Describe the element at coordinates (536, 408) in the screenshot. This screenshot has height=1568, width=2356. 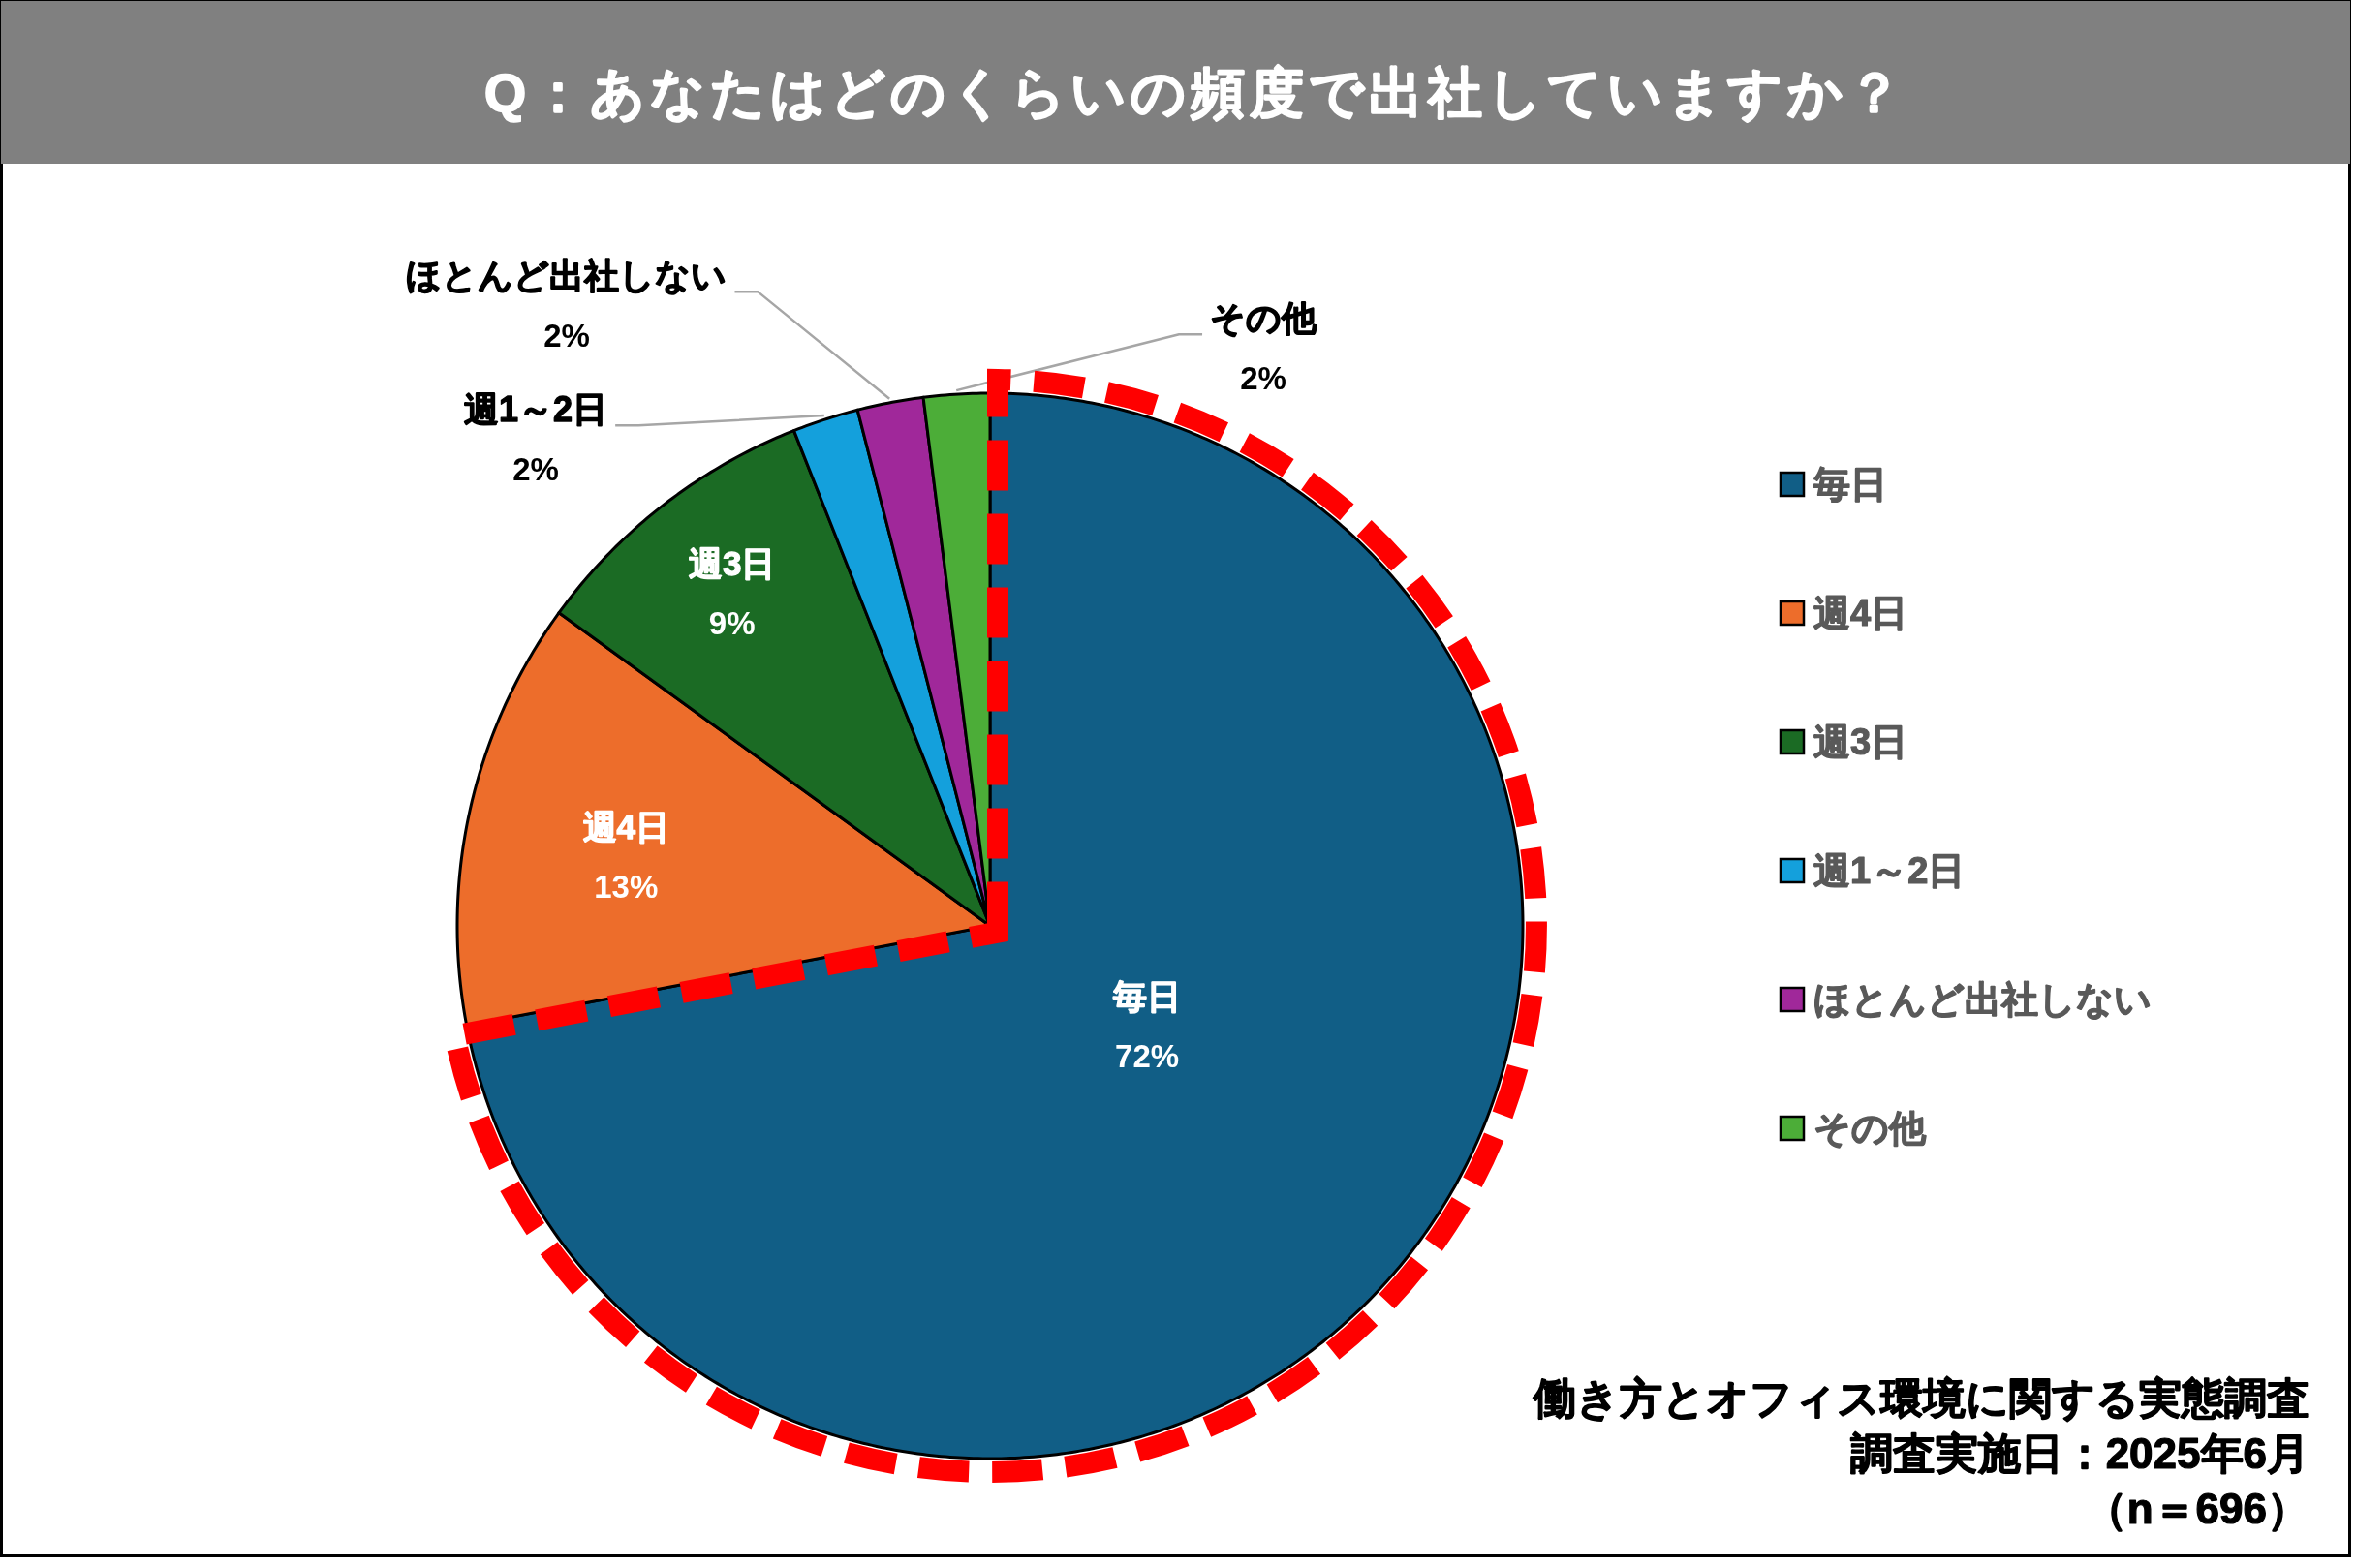
I see `slice-label: 週1～2日` at that location.